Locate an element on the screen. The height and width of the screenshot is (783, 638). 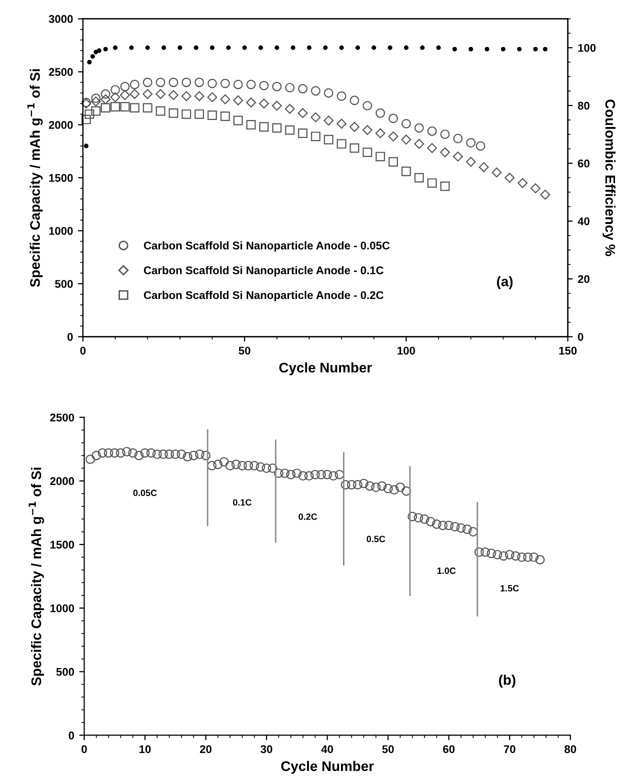
y-tick-label: 1500 is located at coordinates (62, 544).